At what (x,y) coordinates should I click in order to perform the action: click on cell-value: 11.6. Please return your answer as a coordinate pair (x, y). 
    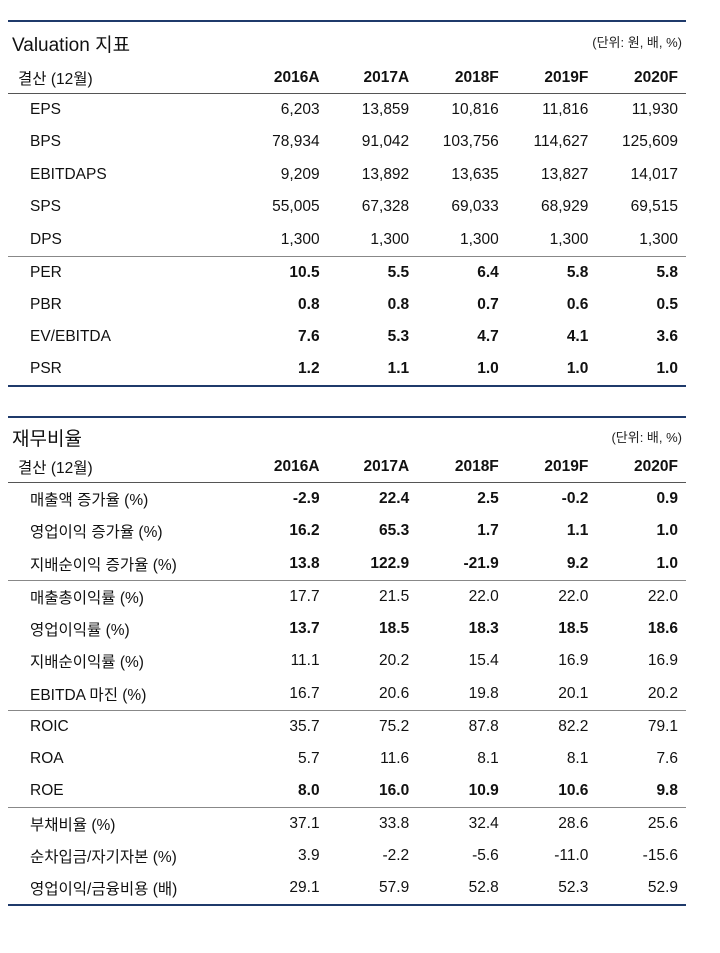
    Looking at the image, I should click on (395, 758).